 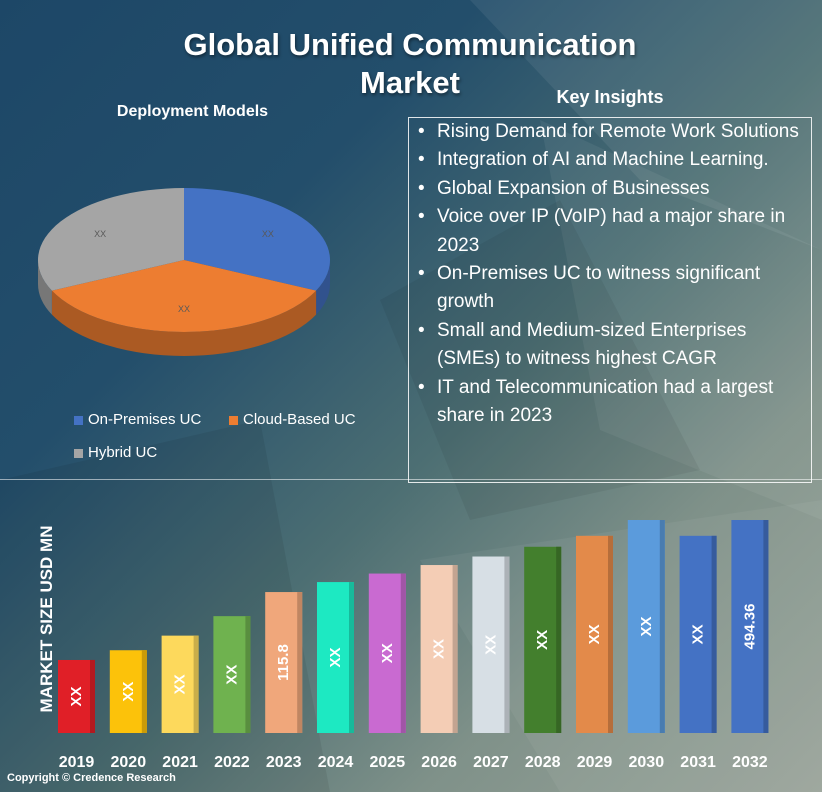 I want to click on bar-2019, so click(x=76, y=696).